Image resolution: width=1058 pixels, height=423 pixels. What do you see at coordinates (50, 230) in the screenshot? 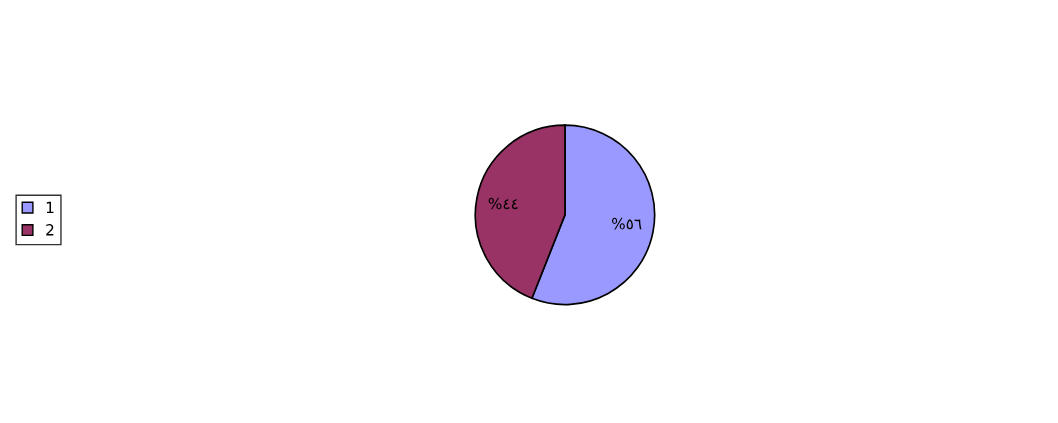
I see `legend-label: 2` at bounding box center [50, 230].